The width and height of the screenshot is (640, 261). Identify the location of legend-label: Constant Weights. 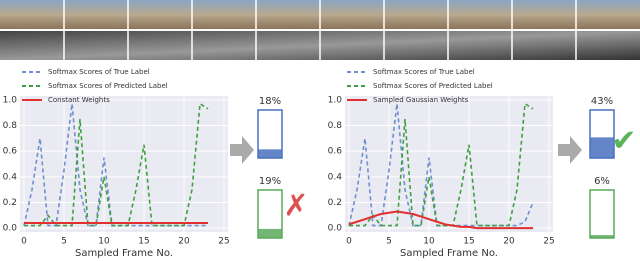
(79, 100).